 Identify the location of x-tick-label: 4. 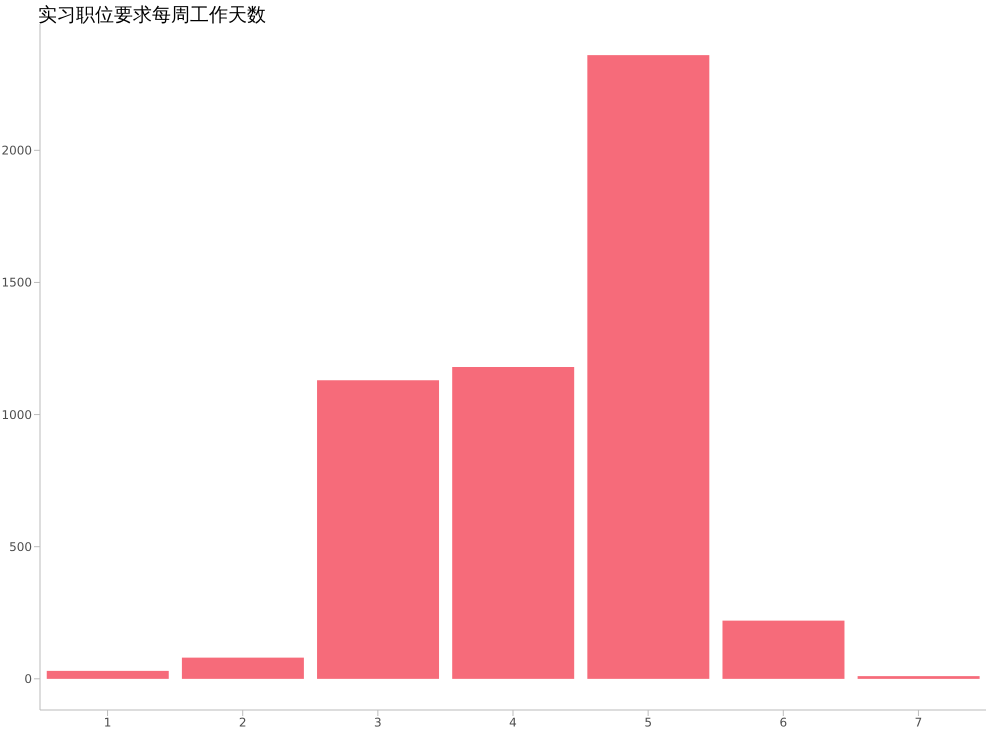
(513, 723).